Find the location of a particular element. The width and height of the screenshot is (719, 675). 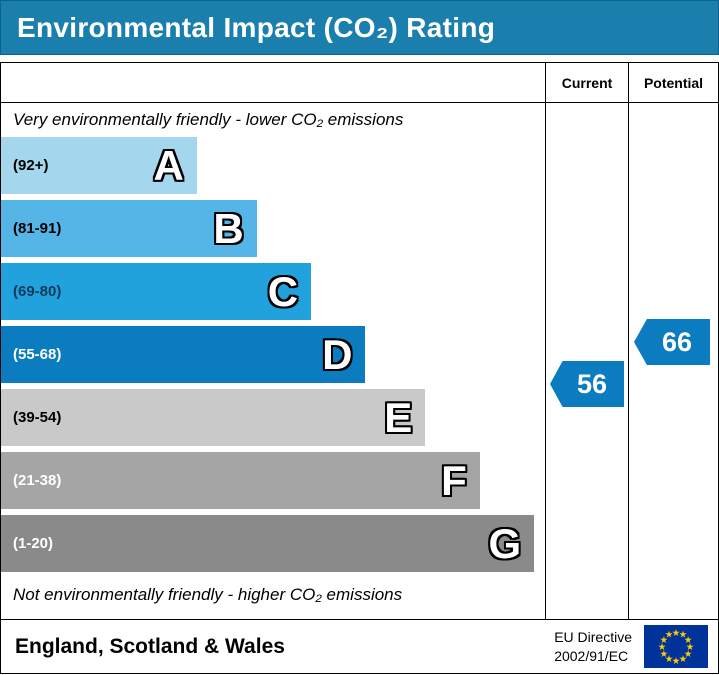

eu-flag-stars: ★★★★★★★★★★★★ is located at coordinates (676, 647).